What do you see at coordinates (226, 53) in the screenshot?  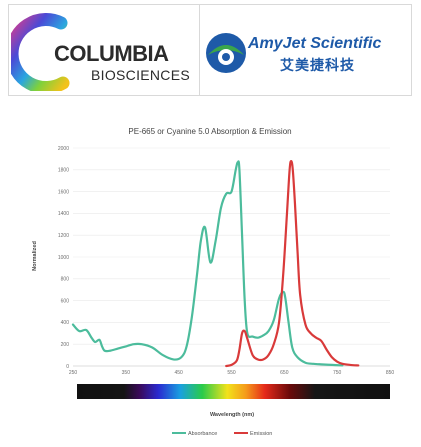 I see `amyjet-emblem-icon` at bounding box center [226, 53].